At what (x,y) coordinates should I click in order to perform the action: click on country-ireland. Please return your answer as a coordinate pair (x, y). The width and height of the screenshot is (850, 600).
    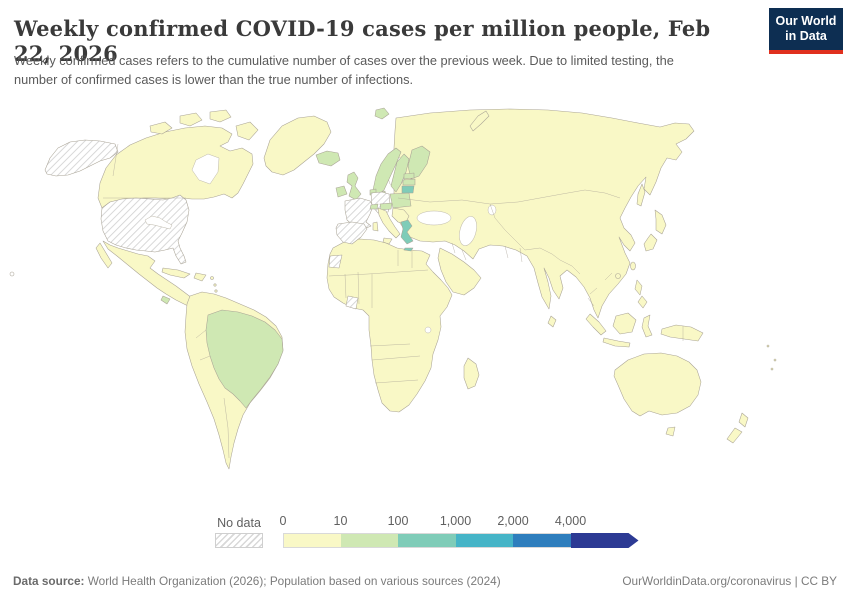
    Looking at the image, I should click on (341, 191).